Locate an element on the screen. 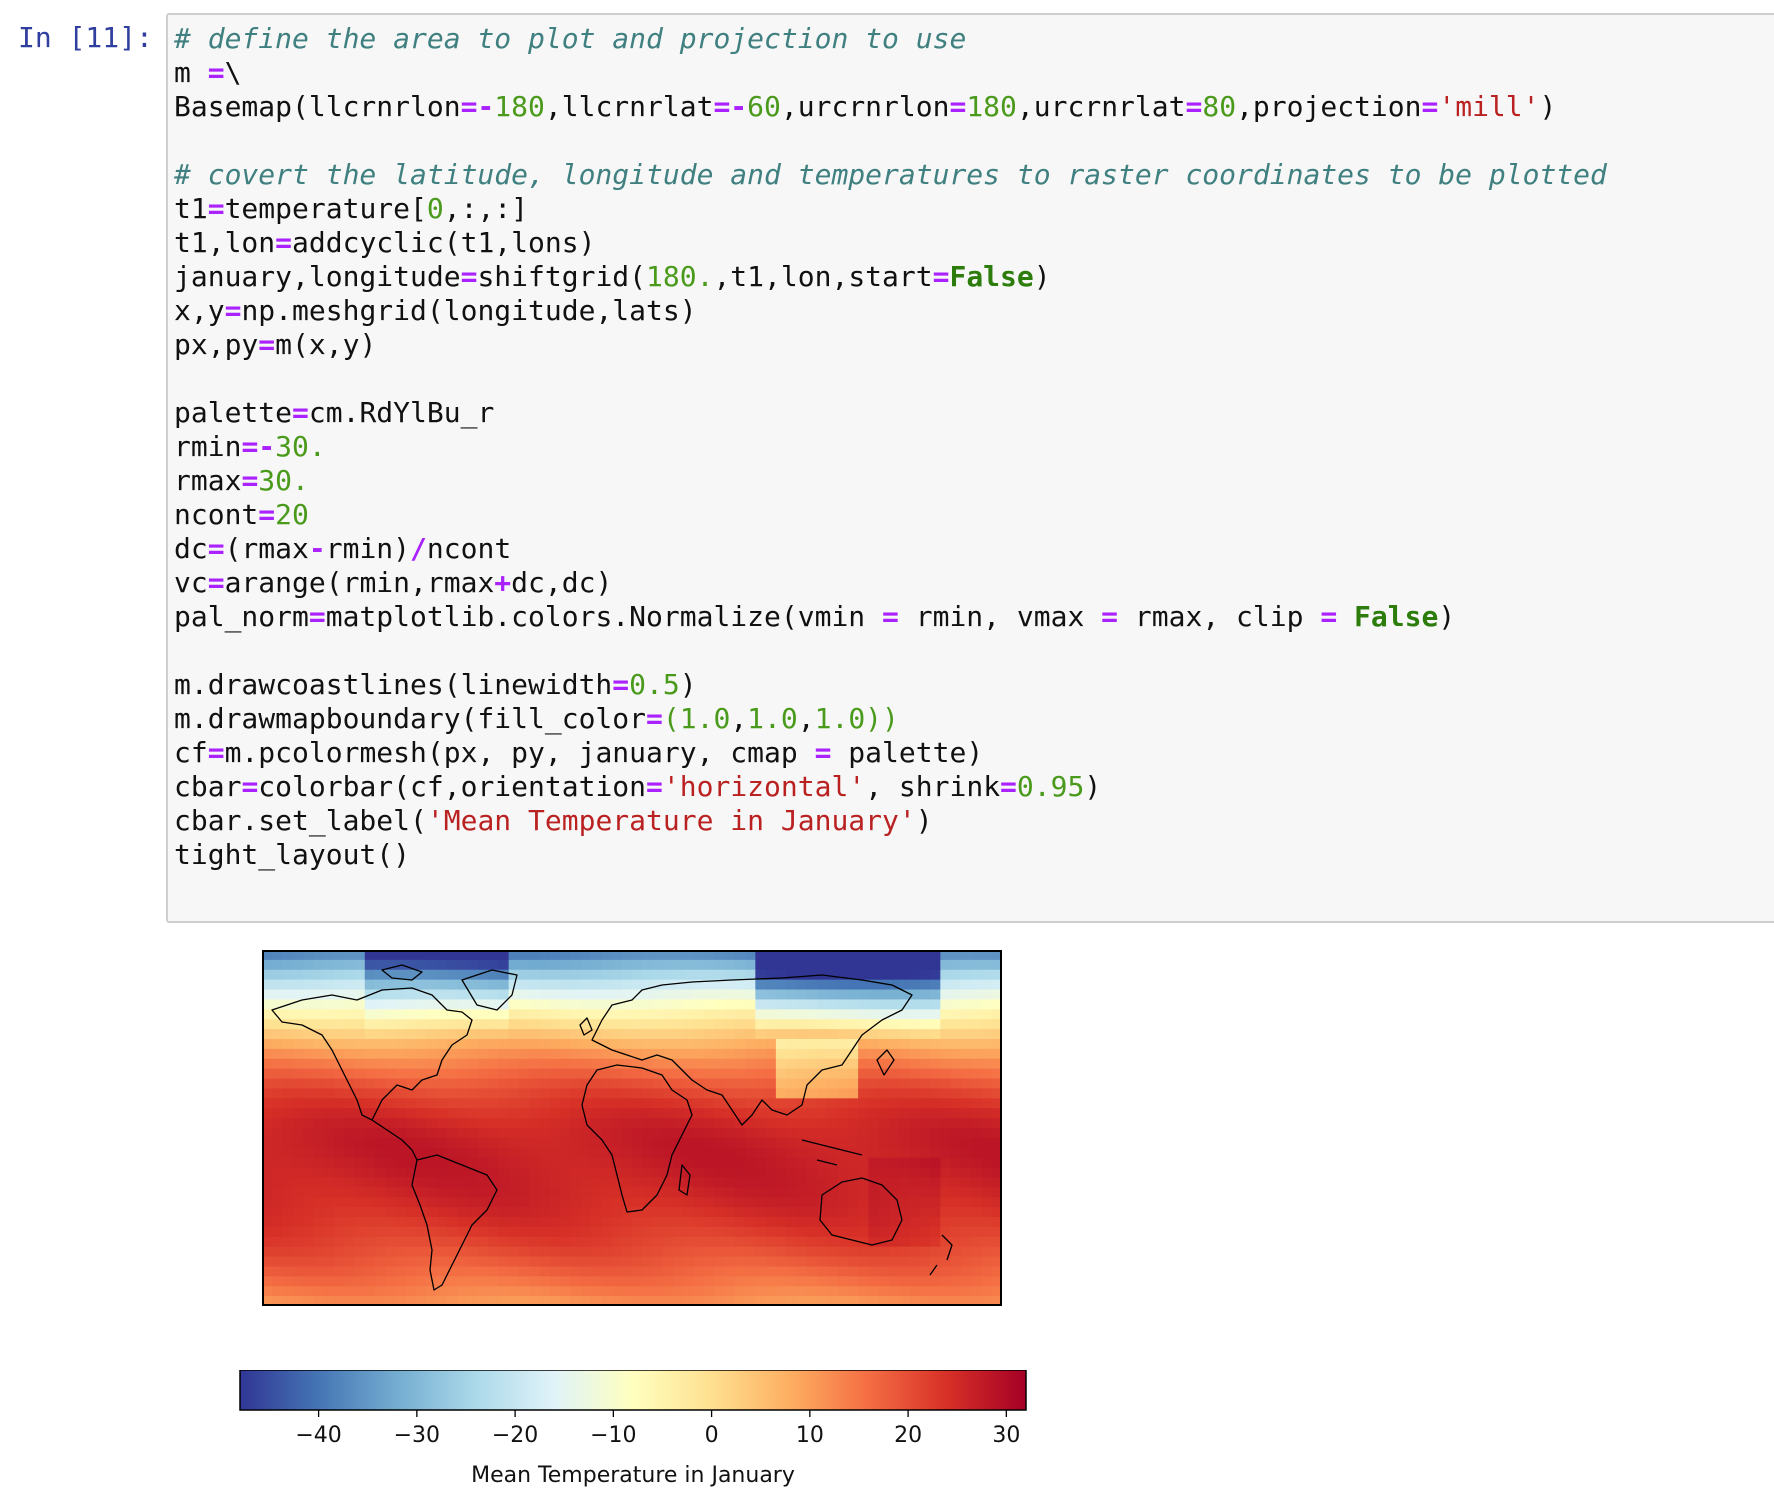 The width and height of the screenshot is (1774, 1508). code-token: =- is located at coordinates (730, 106).